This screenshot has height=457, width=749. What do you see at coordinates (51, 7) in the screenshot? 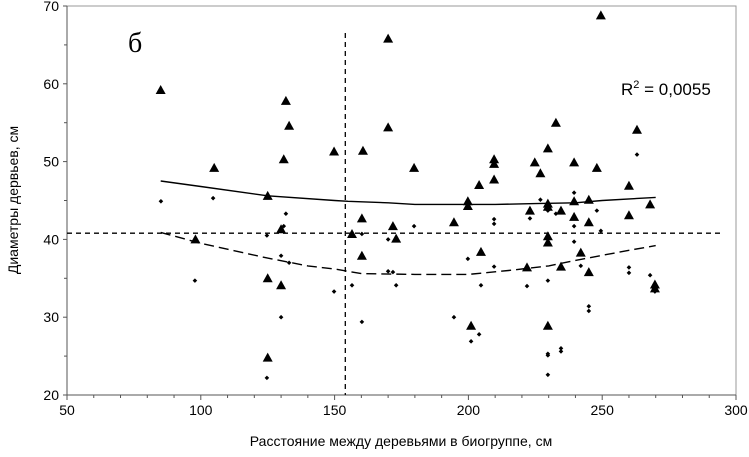
I see `y-tick-label: 70` at bounding box center [51, 7].